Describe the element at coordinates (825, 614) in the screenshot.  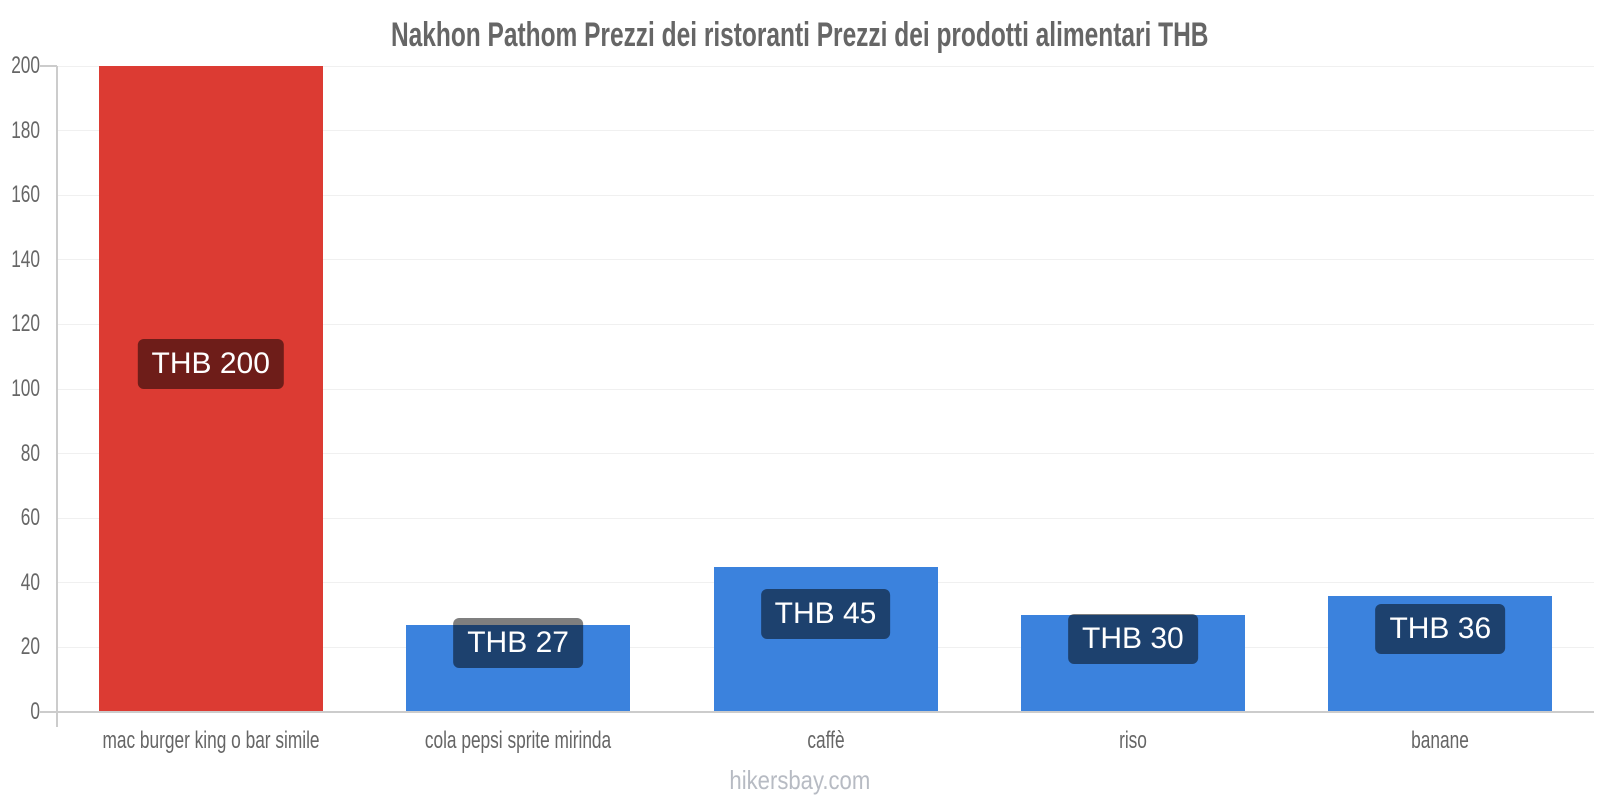
I see `bar-value-label: THB 45` at that location.